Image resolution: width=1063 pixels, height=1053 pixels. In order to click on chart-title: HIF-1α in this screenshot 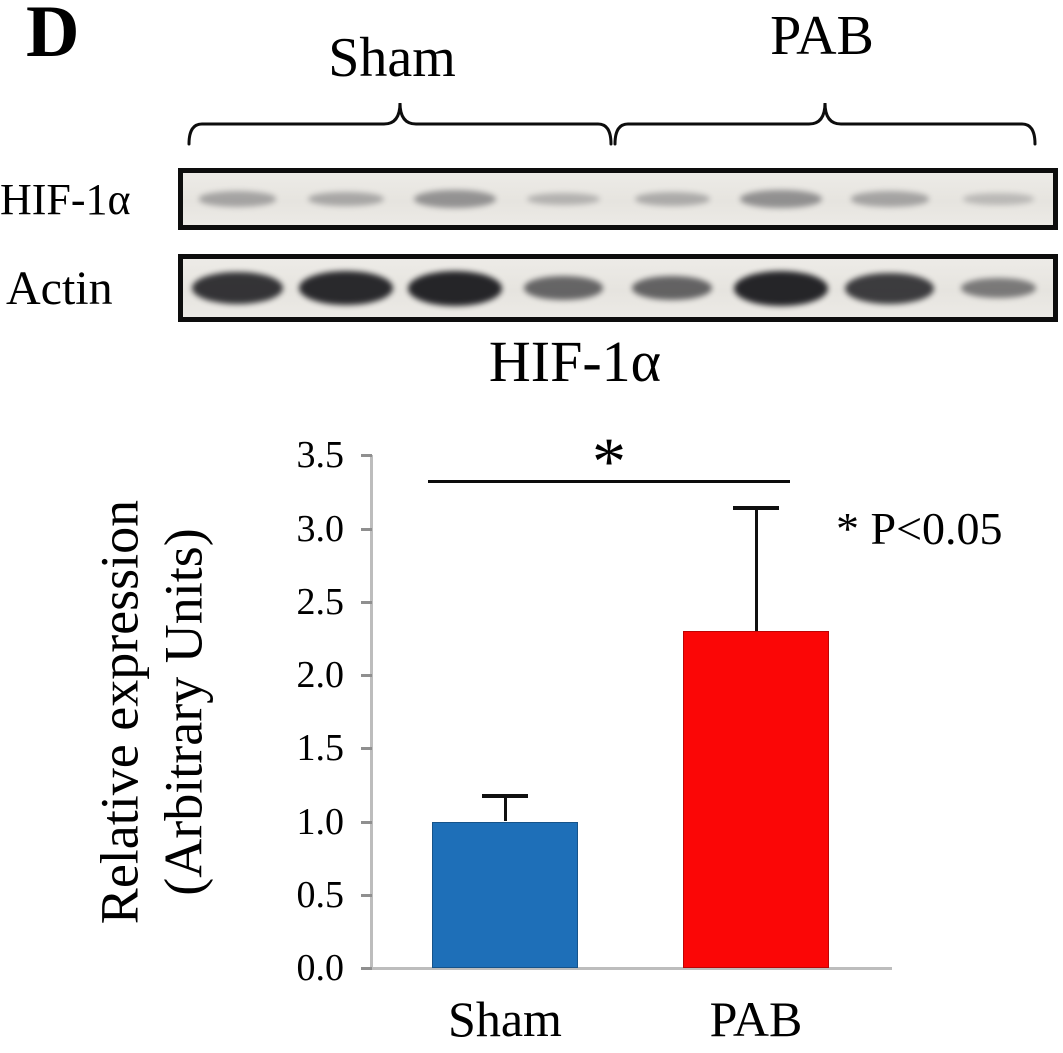, I will do `click(575, 361)`.